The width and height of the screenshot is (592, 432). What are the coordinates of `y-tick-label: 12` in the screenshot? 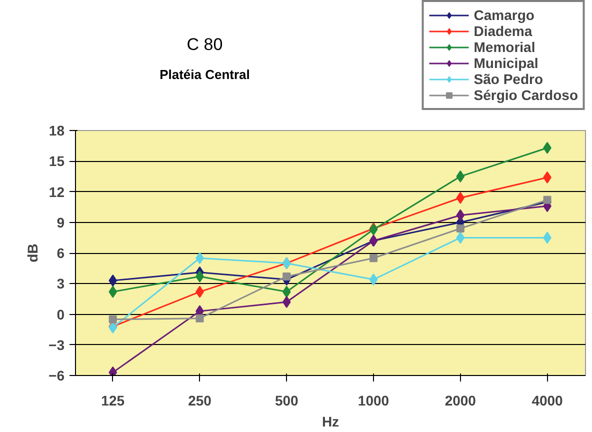 It's located at (56, 192).